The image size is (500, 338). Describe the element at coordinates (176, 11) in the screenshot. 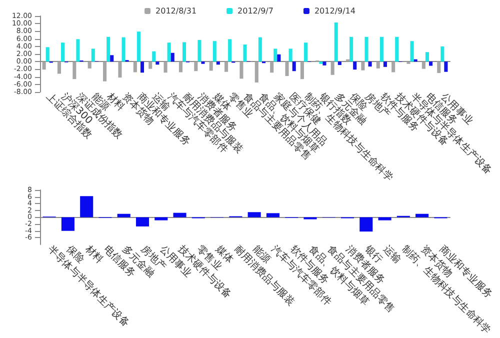

I see `legend-label: 2012/8/31` at that location.